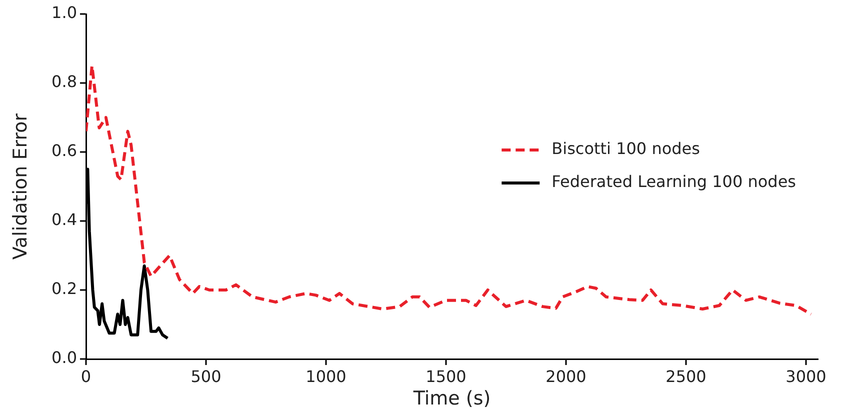 The height and width of the screenshot is (415, 842). Describe the element at coordinates (674, 182) in the screenshot. I see `legend-label: Federated Learning 100 nodes` at that location.